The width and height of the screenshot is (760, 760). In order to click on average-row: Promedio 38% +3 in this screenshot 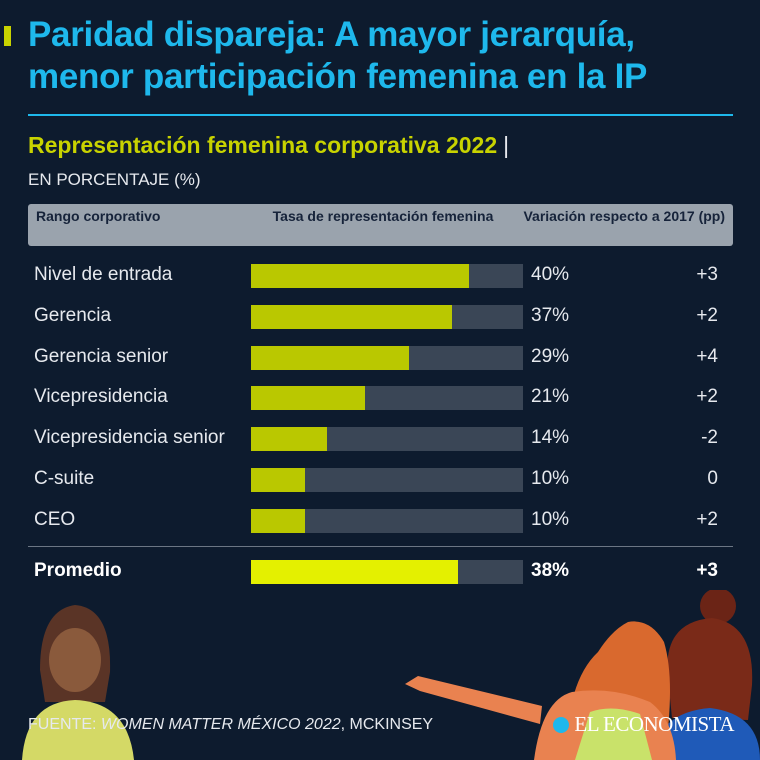, I will do `click(380, 572)`.